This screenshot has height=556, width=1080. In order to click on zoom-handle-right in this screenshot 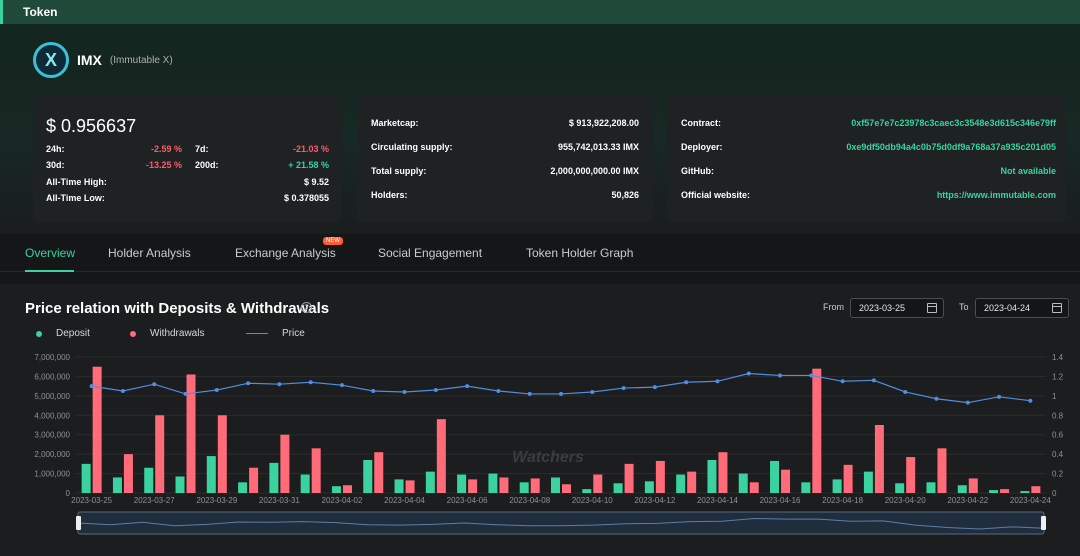, I will do `click(1043, 523)`.